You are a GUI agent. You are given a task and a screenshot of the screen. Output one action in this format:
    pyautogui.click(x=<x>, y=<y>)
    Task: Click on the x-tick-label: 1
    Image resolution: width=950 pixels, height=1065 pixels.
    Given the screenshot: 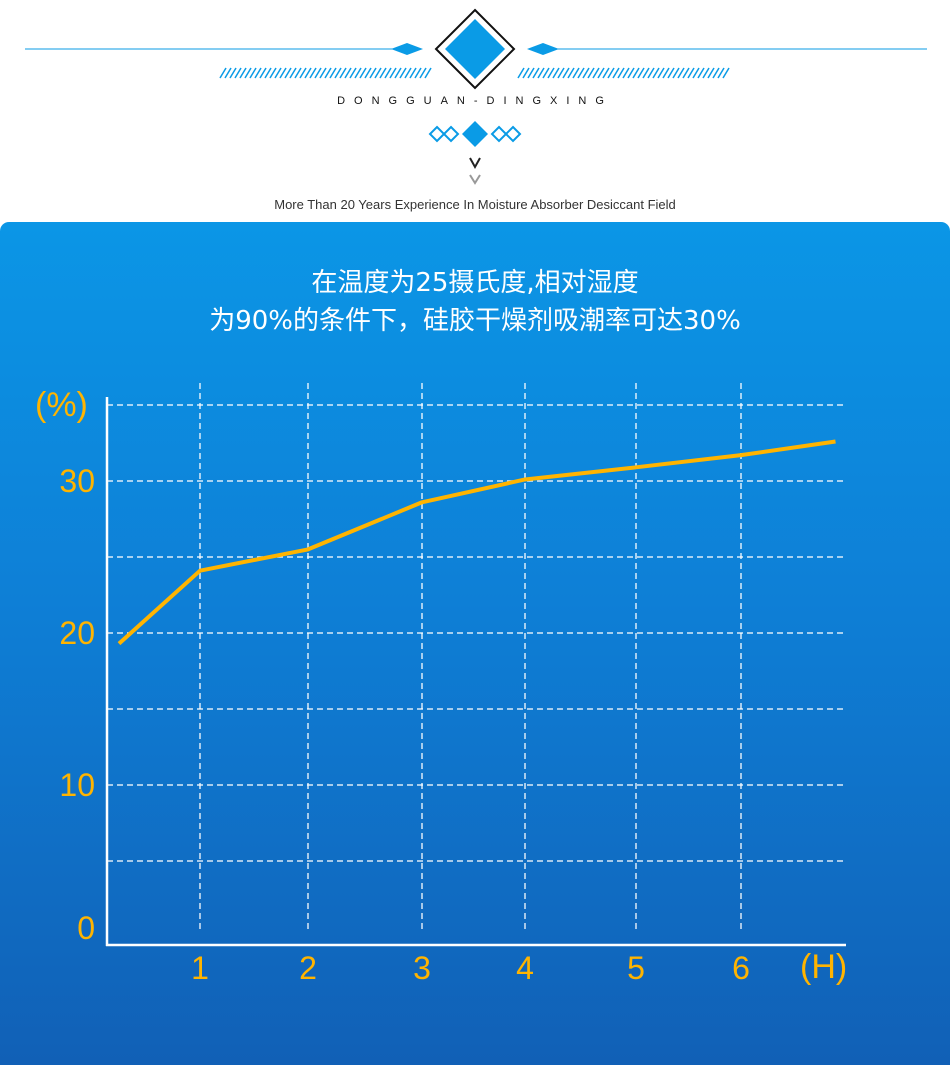 What is the action you would take?
    pyautogui.click(x=200, y=968)
    